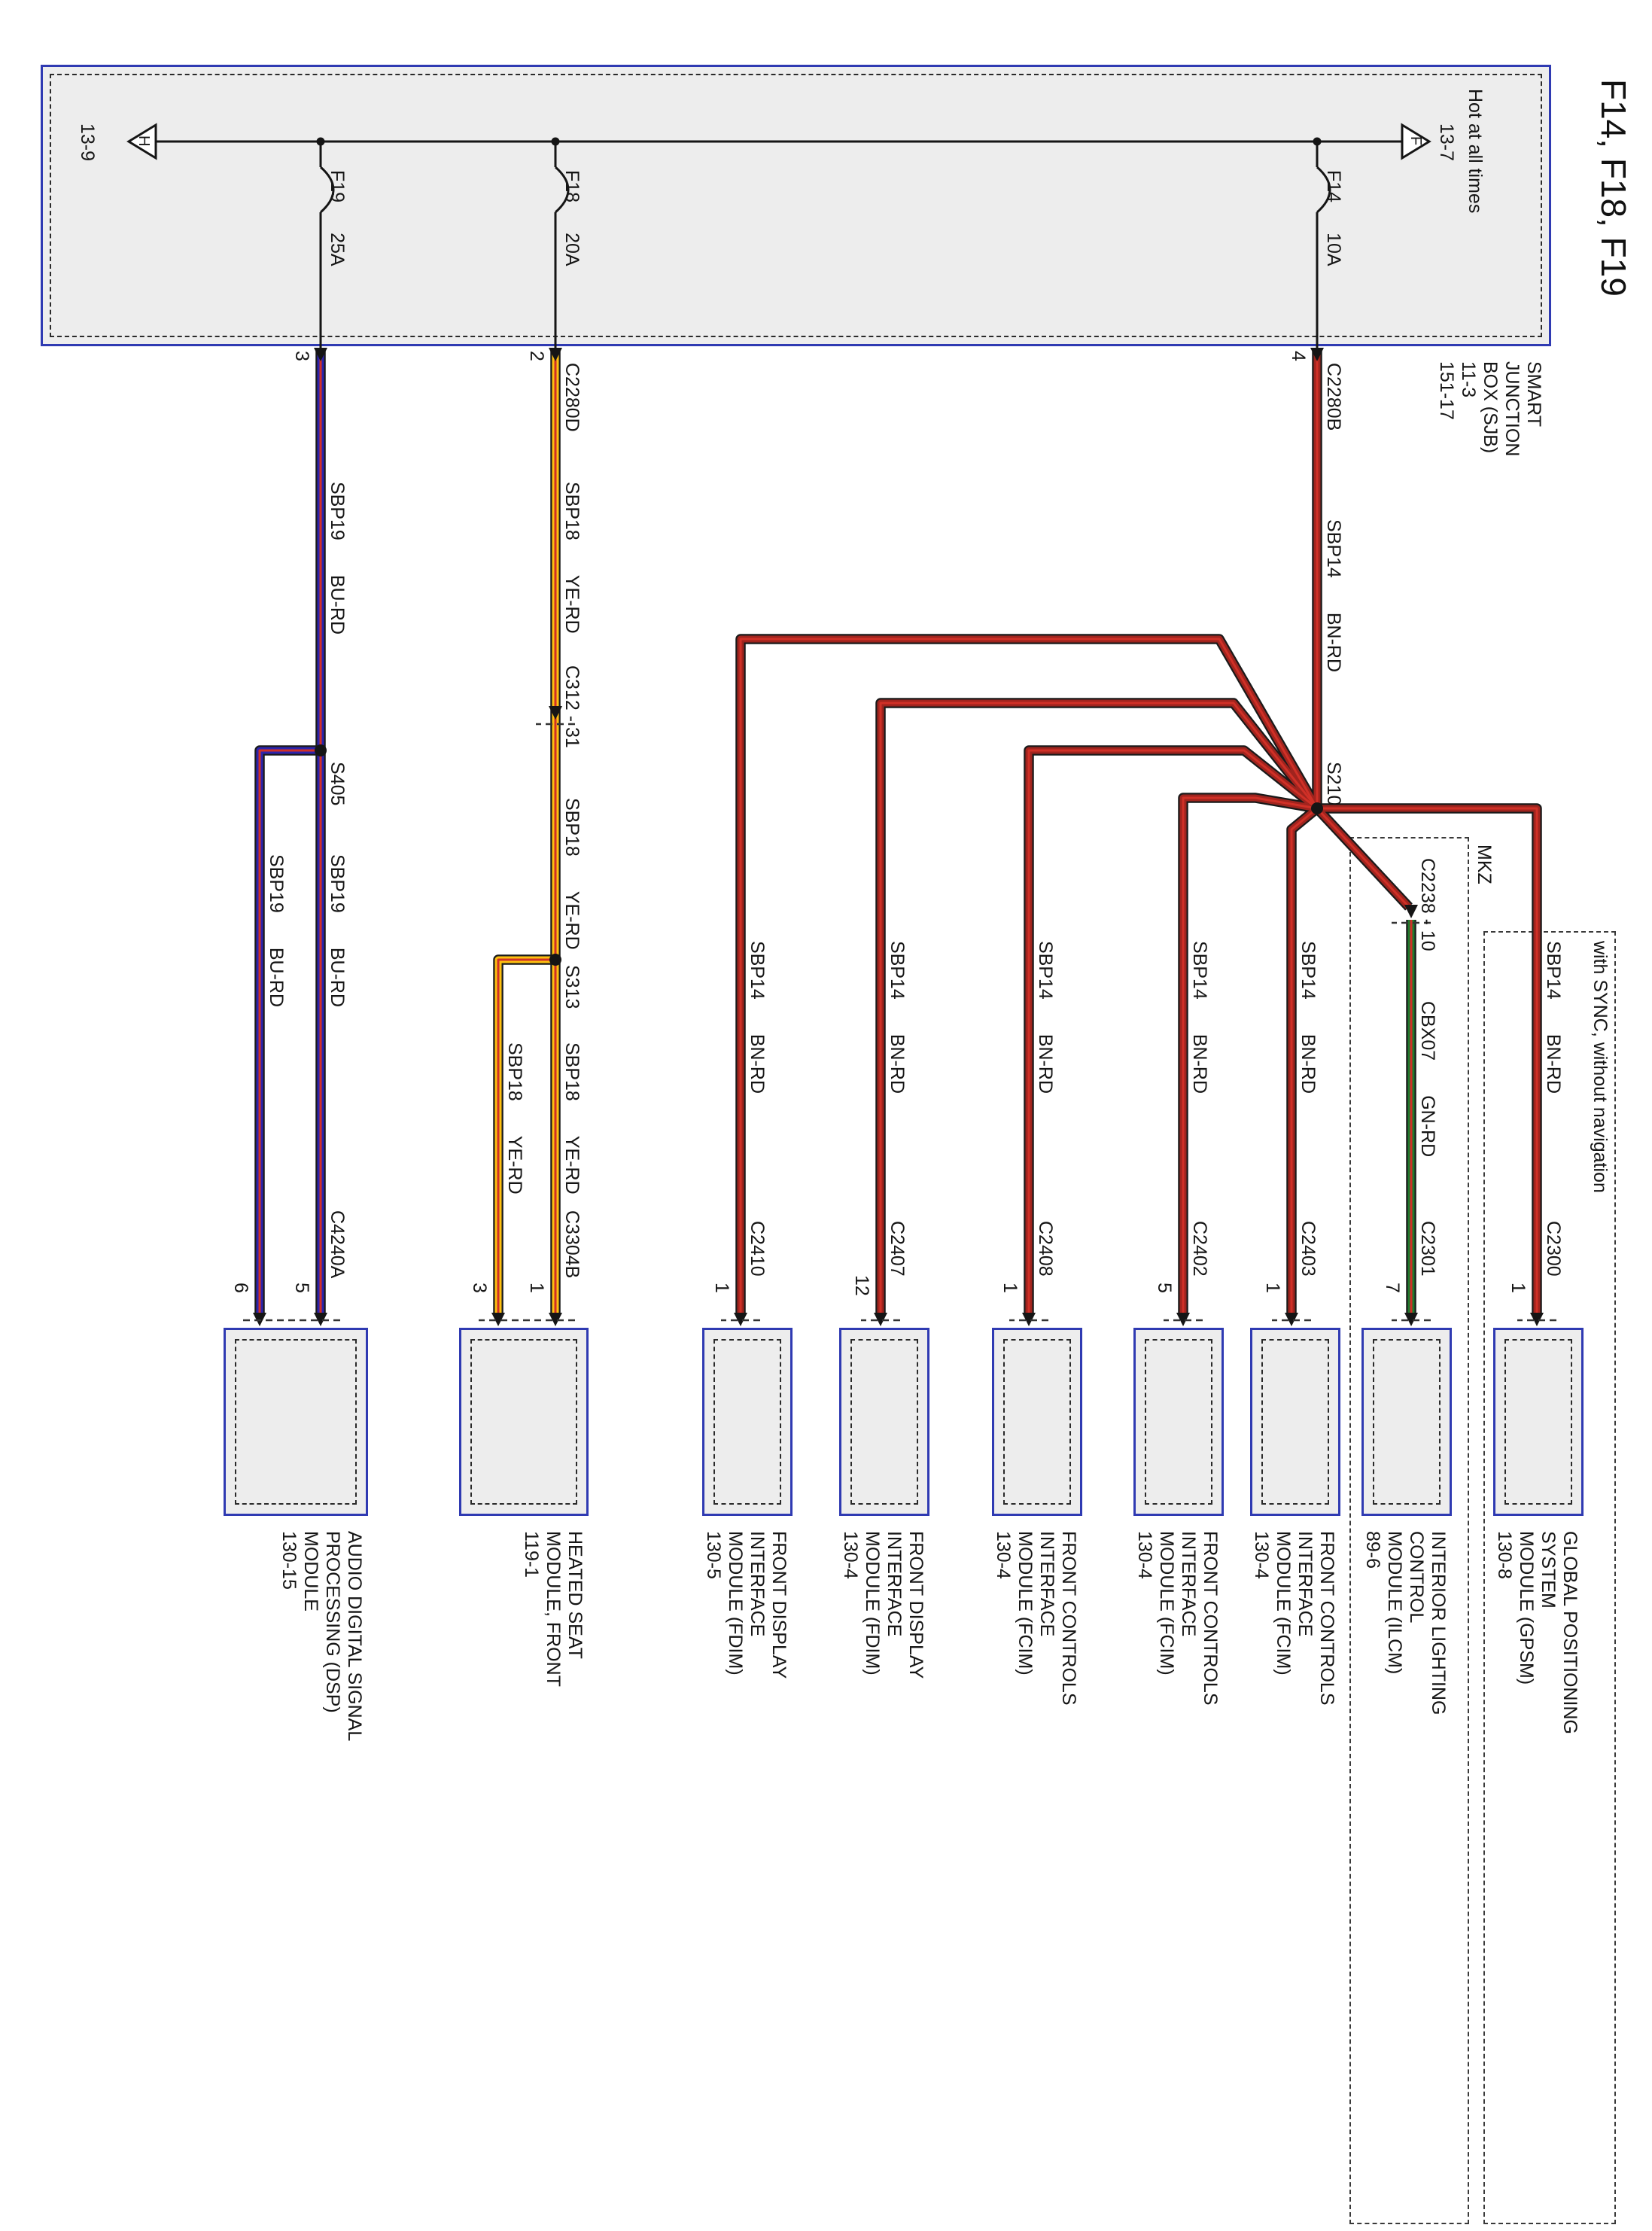 The image size is (1652, 2231). Describe the element at coordinates (338, 249) in the screenshot. I see `fuse-rating: 25A` at that location.